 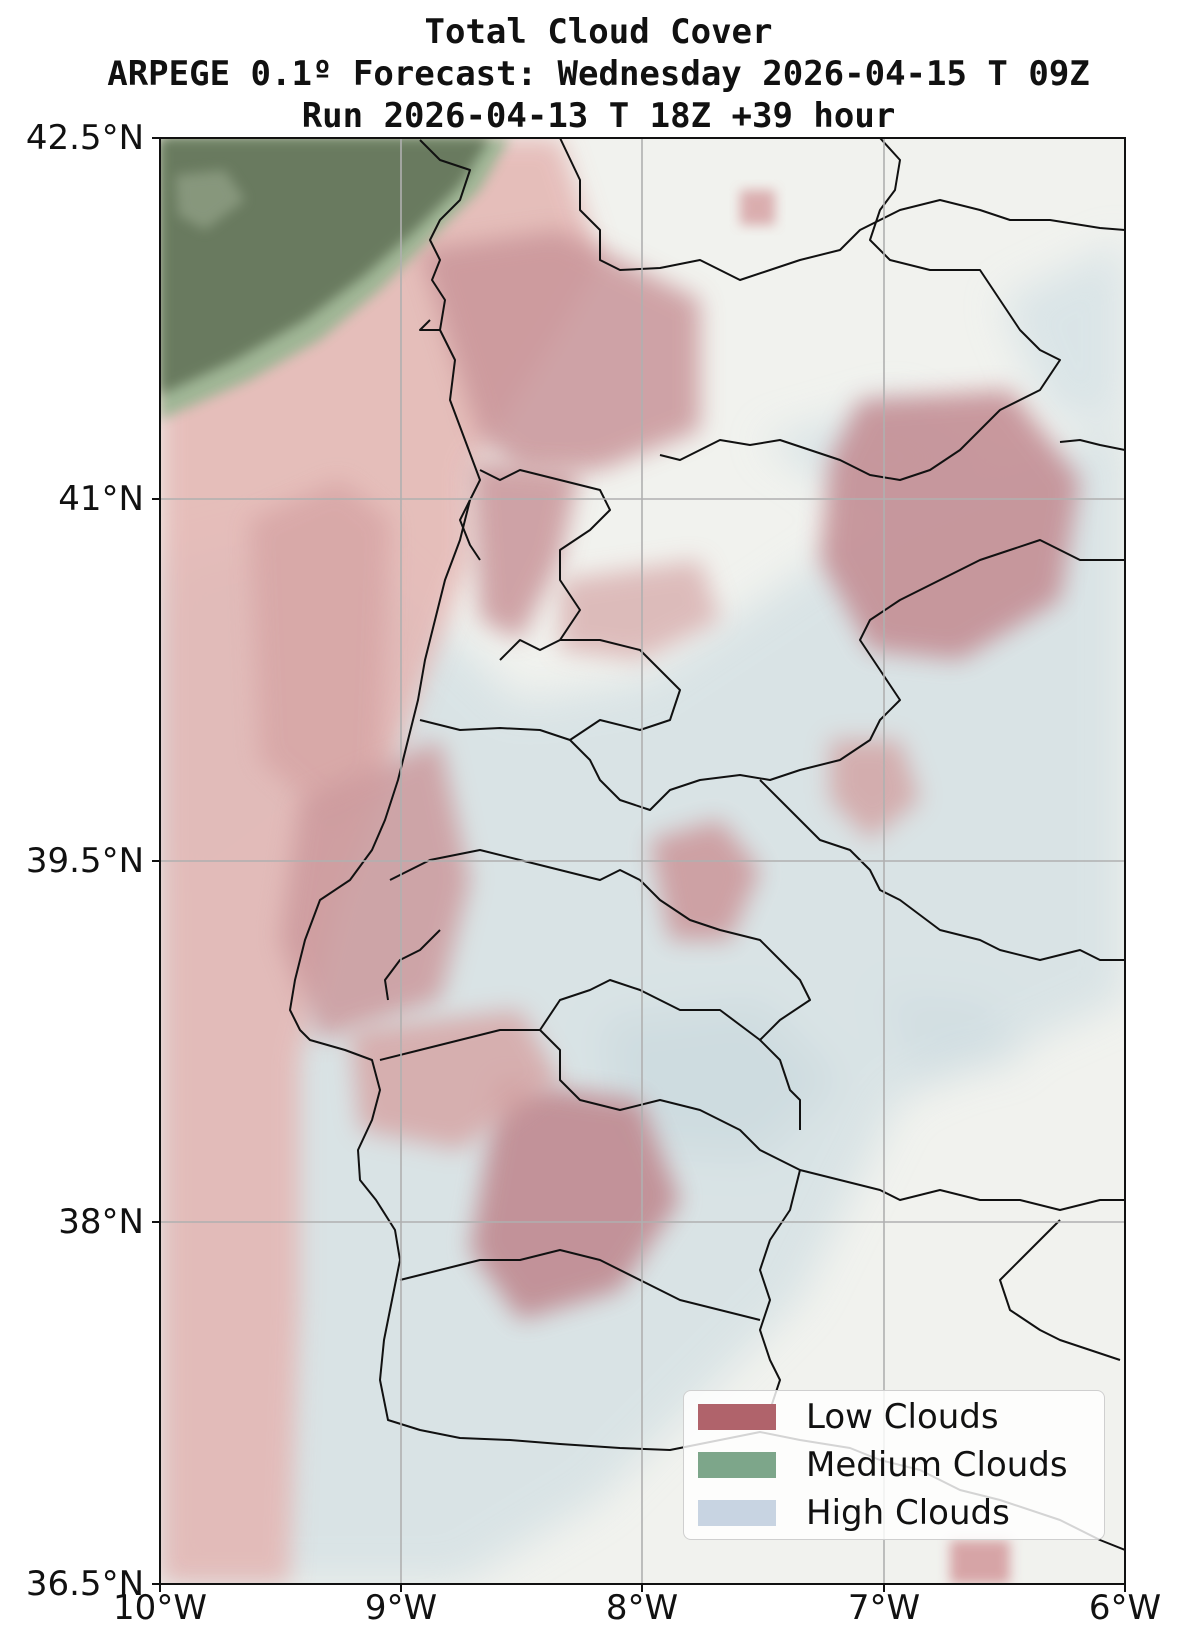 What do you see at coordinates (737, 1465) in the screenshot?
I see `legend-swatch-medium` at bounding box center [737, 1465].